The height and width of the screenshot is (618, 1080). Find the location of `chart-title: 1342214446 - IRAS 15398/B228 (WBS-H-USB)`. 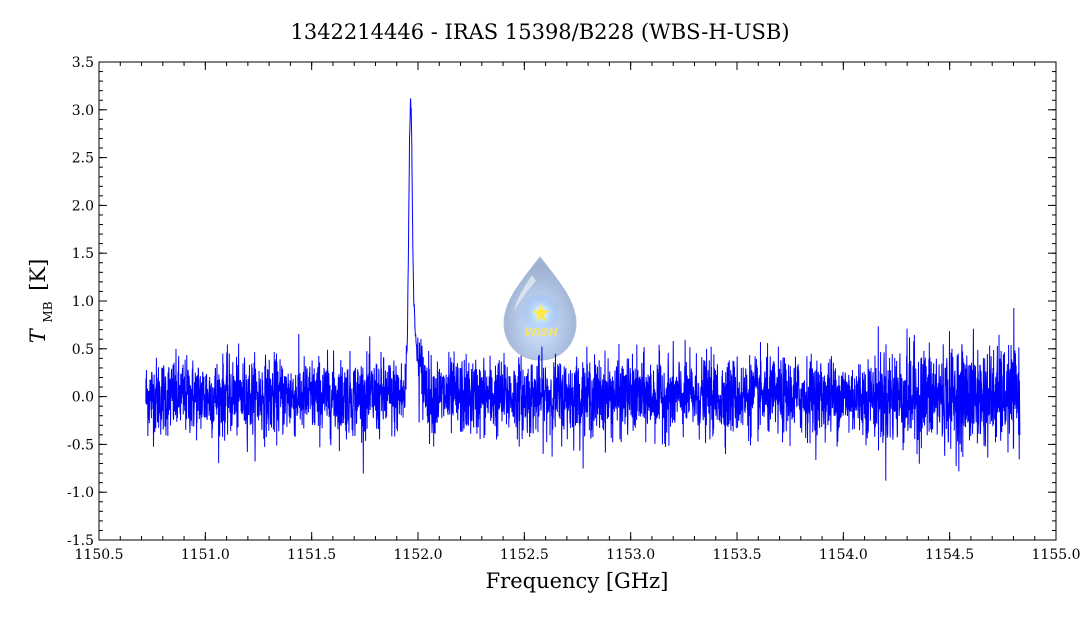

chart-title: 1342214446 - IRAS 15398/B228 (WBS-H-USB) is located at coordinates (539, 32).